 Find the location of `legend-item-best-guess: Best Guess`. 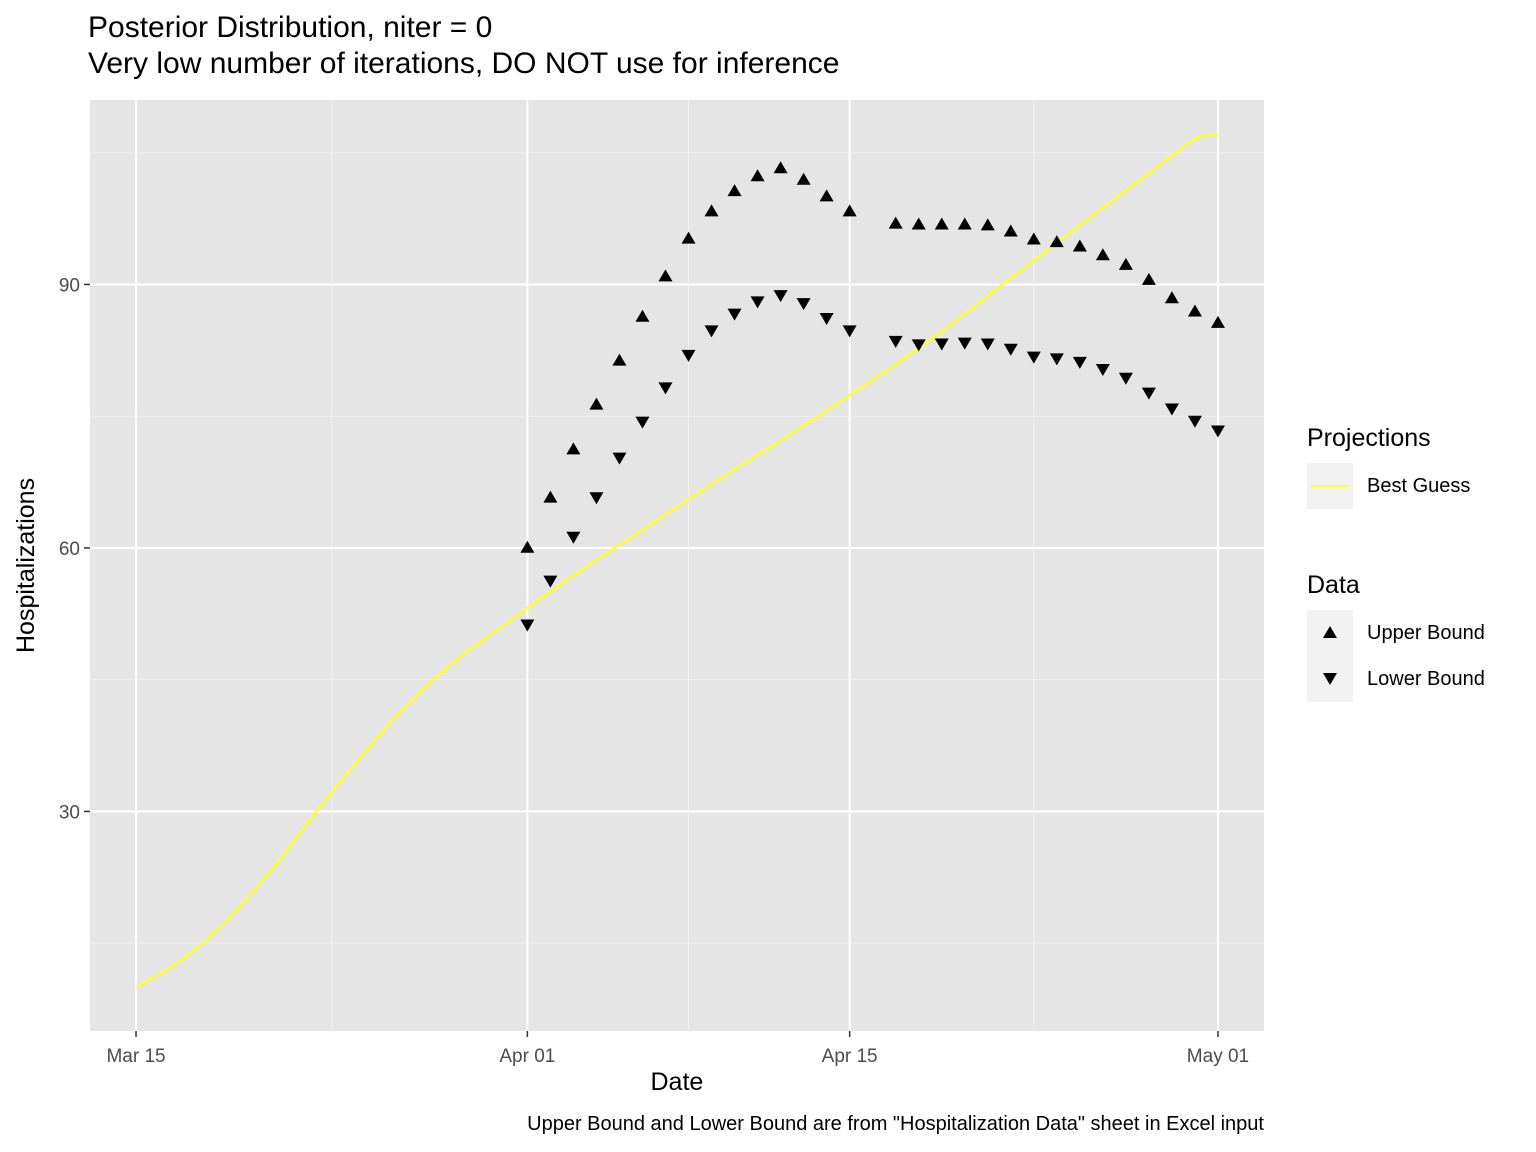

legend-item-best-guess: Best Guess is located at coordinates (1388, 486).